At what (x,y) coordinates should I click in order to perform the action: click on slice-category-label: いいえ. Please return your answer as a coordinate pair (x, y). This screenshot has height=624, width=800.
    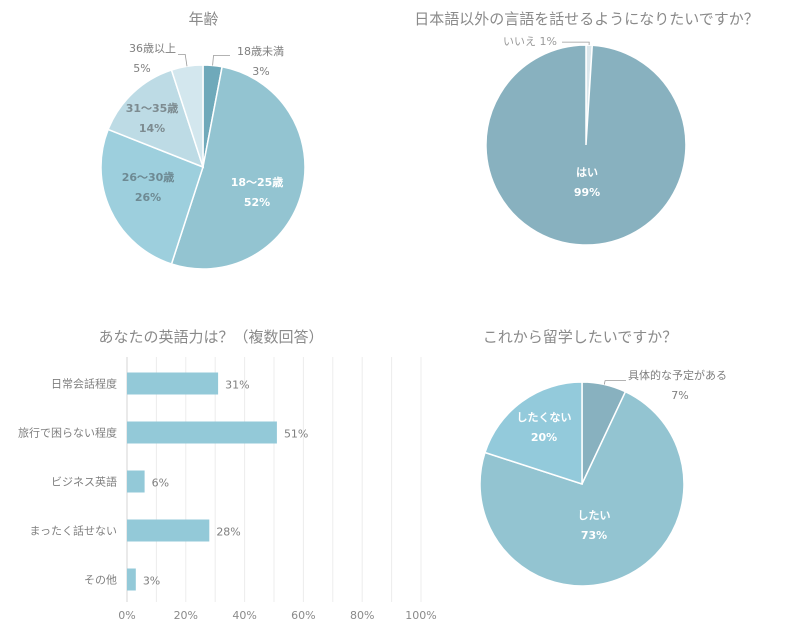
    Looking at the image, I should click on (519, 41).